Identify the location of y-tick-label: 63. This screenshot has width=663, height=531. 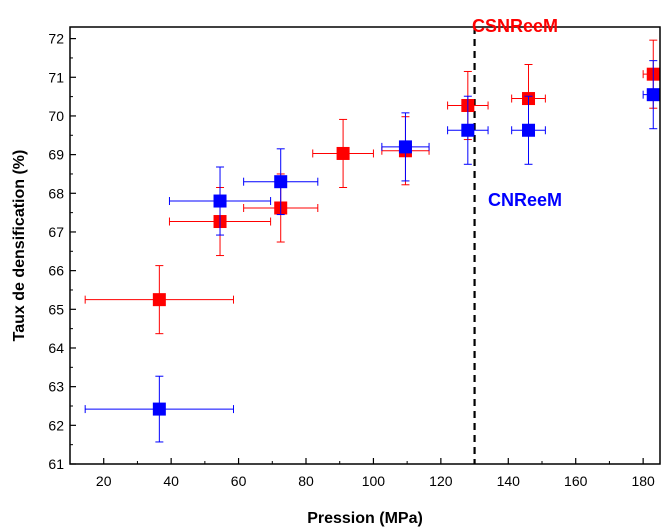
(56, 387).